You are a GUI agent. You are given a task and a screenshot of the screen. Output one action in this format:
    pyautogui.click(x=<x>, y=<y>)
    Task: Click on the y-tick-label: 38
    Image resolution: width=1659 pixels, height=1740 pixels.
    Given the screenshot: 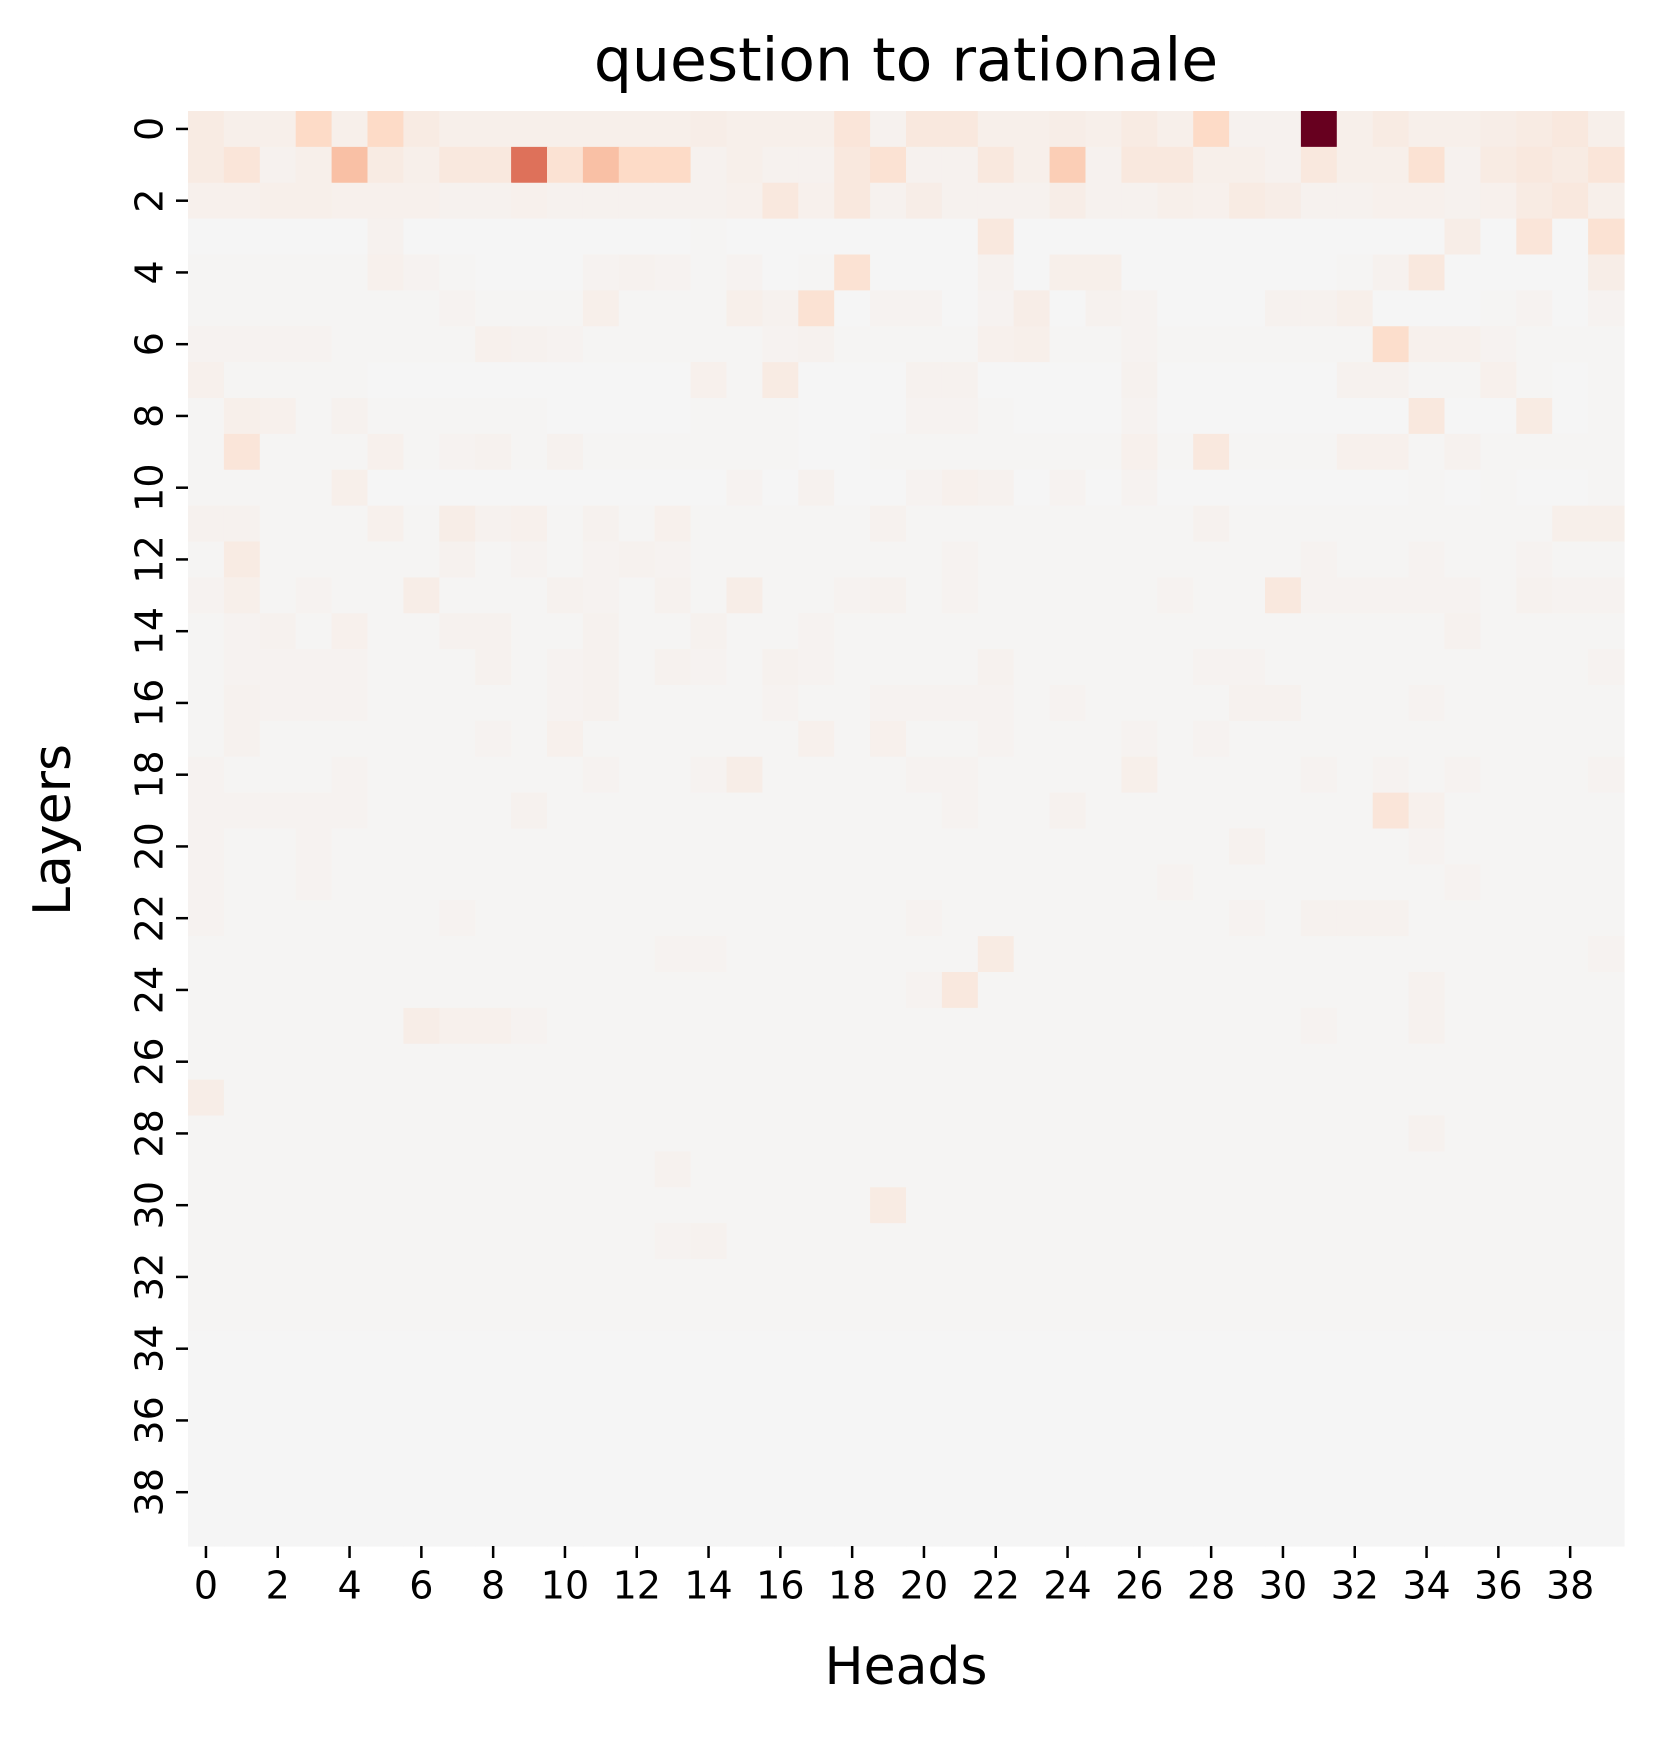 What is the action you would take?
    pyautogui.click(x=150, y=1492)
    